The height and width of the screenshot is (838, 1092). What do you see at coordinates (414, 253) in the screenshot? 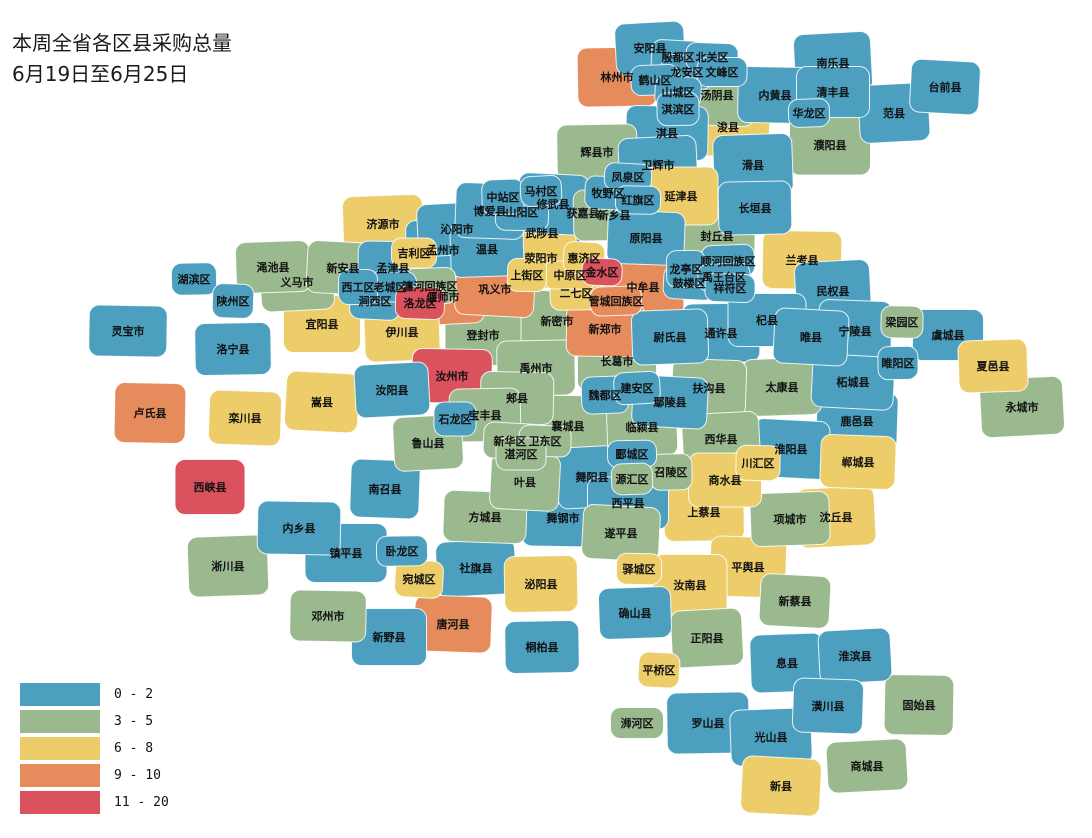
I see `map-region-吉利区` at bounding box center [414, 253].